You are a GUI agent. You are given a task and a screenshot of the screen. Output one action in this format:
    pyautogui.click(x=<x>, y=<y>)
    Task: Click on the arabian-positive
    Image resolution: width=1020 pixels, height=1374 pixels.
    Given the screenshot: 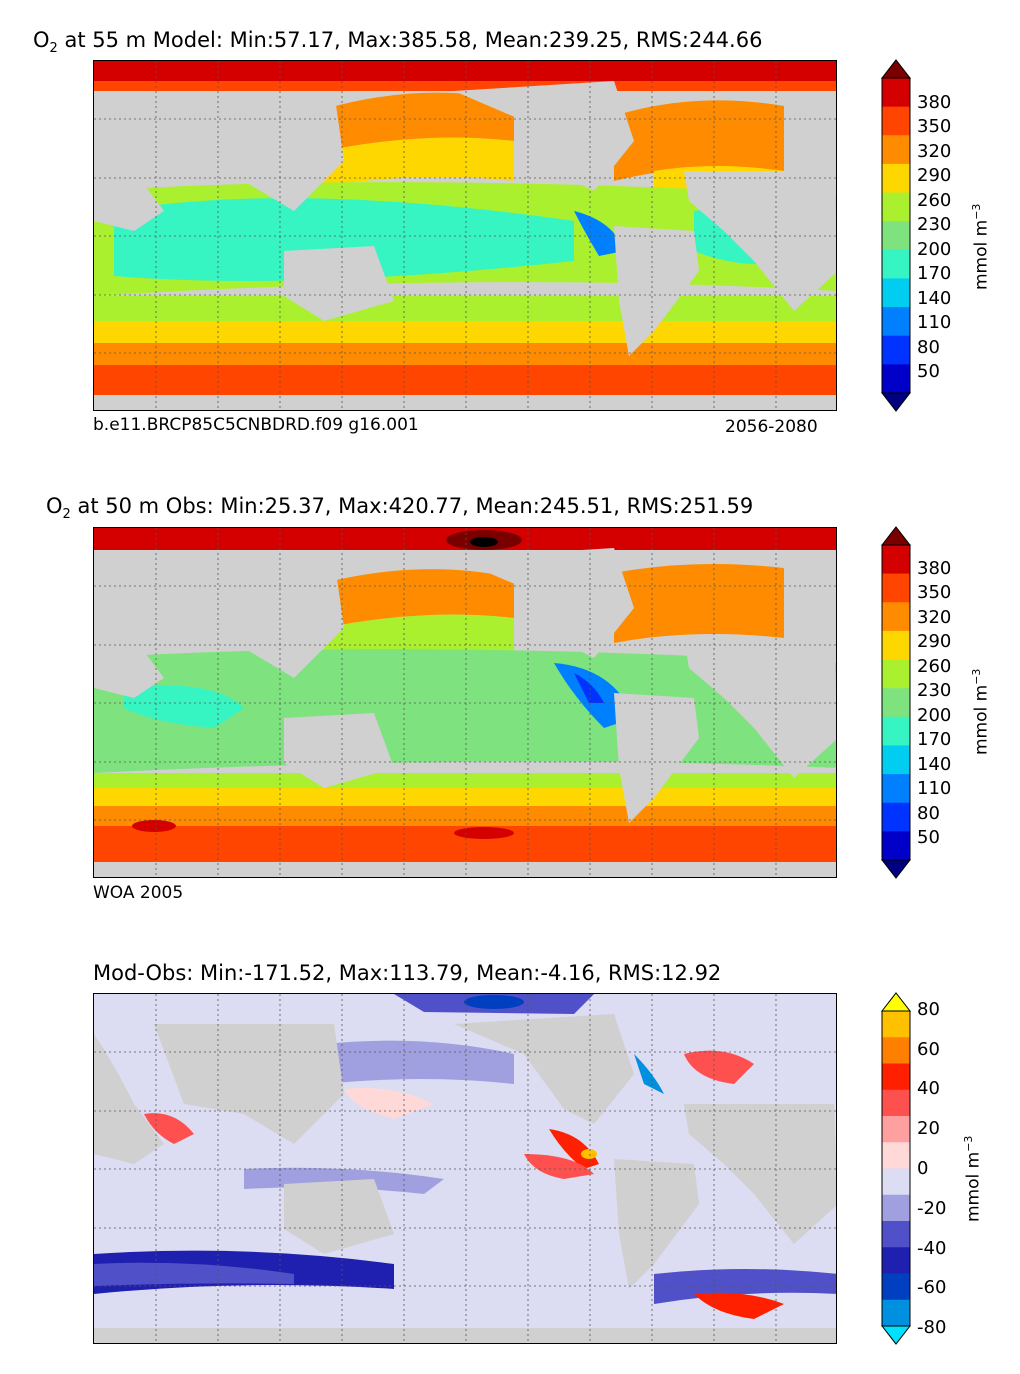 What is the action you would take?
    pyautogui.click(x=169, y=1128)
    